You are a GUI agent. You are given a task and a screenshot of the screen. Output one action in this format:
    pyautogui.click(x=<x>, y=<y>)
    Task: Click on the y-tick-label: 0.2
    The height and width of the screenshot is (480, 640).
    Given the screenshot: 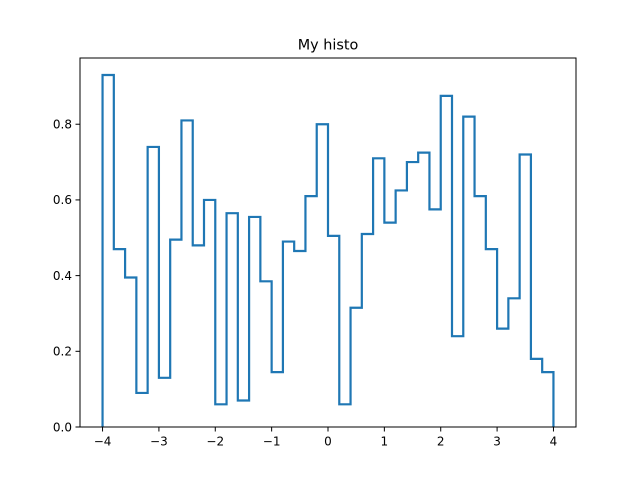 What is the action you would take?
    pyautogui.click(x=62, y=352)
    